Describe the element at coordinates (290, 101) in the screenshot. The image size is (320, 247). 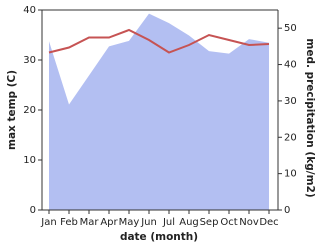
I see `y2-tick-label: 30` at that location.